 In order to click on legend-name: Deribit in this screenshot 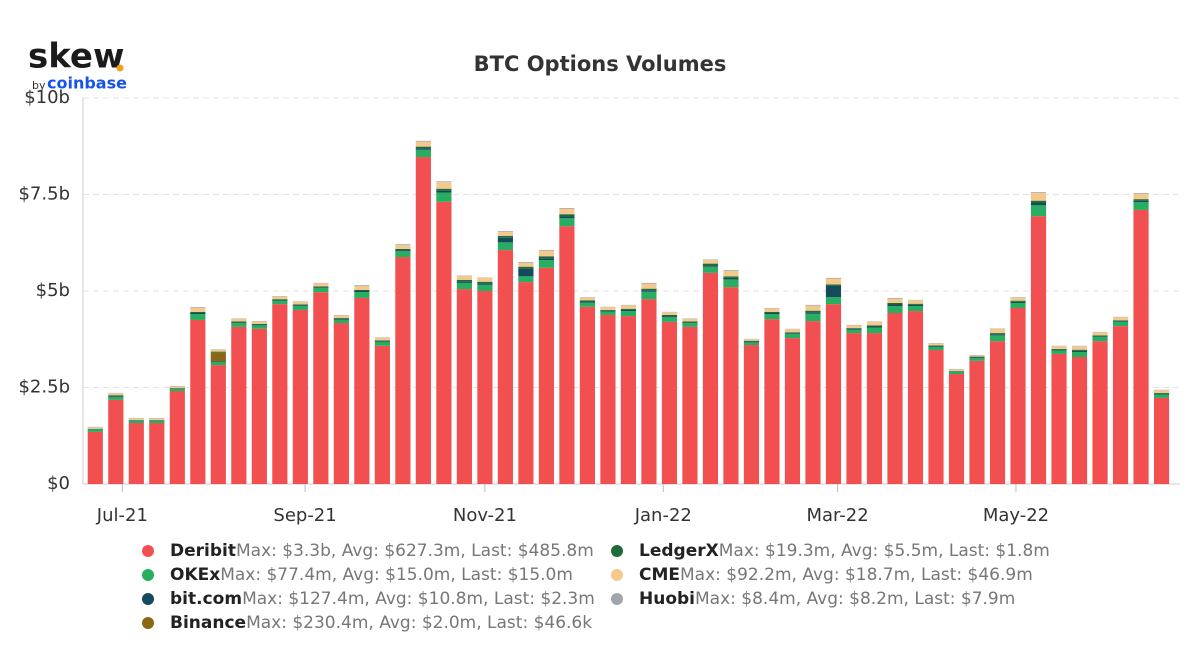, I will do `click(203, 551)`.